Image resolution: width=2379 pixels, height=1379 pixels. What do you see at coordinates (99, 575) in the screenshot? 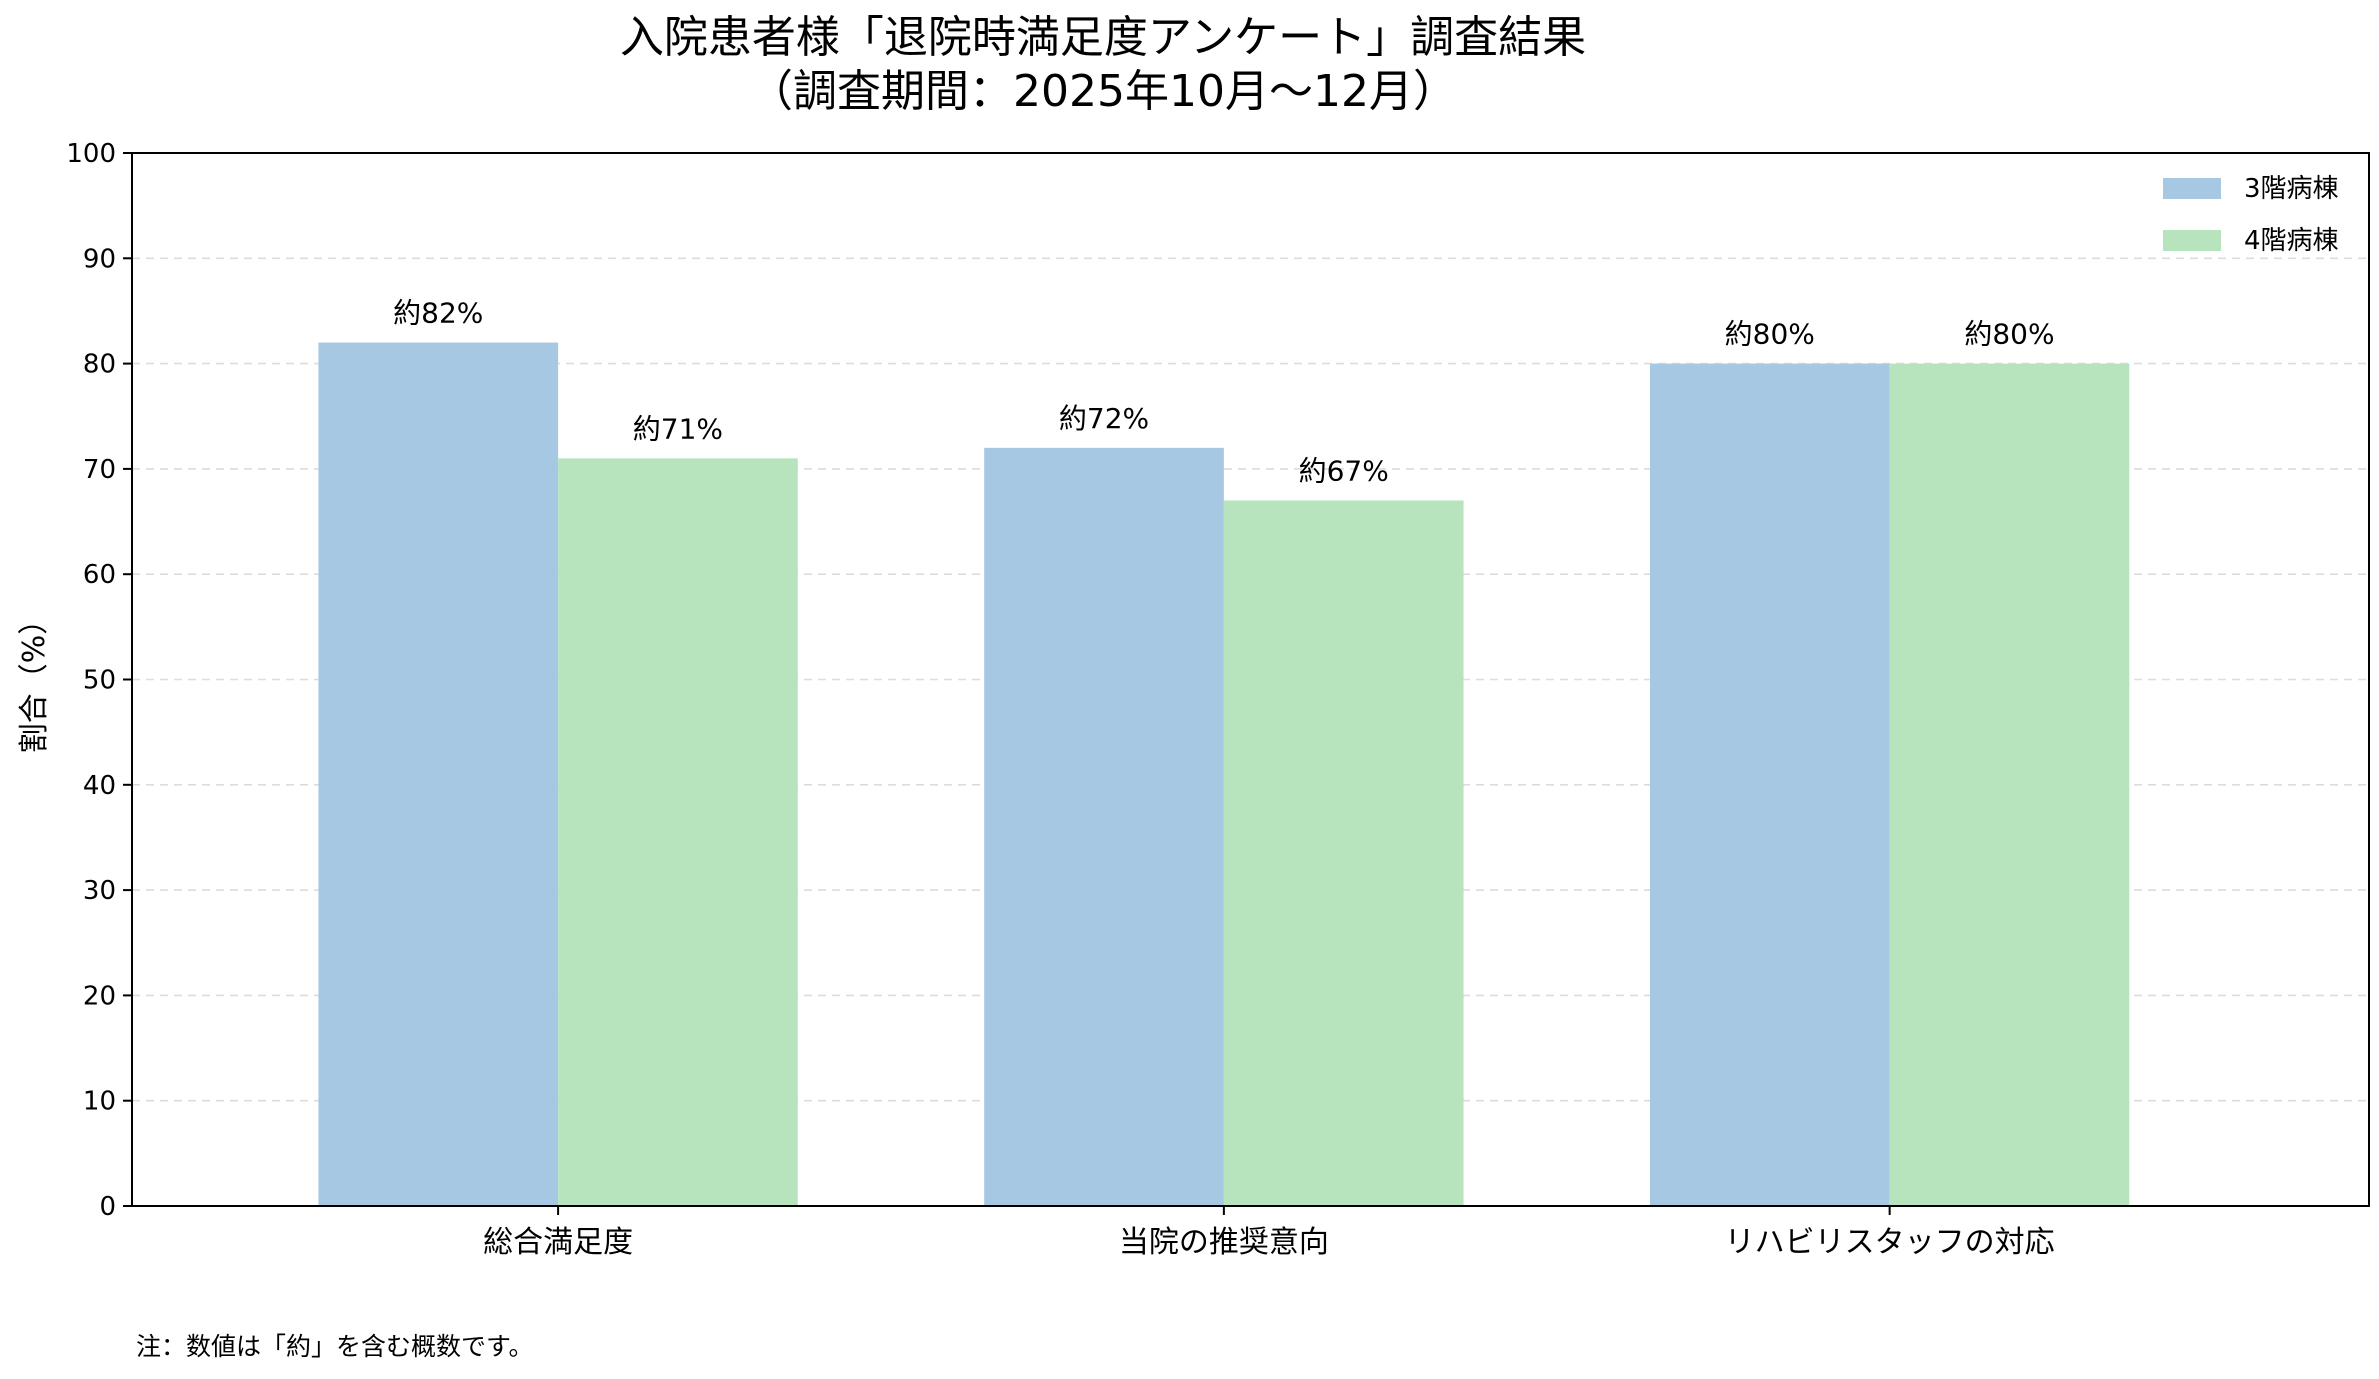
I see `y-tick-label: 60` at bounding box center [99, 575].